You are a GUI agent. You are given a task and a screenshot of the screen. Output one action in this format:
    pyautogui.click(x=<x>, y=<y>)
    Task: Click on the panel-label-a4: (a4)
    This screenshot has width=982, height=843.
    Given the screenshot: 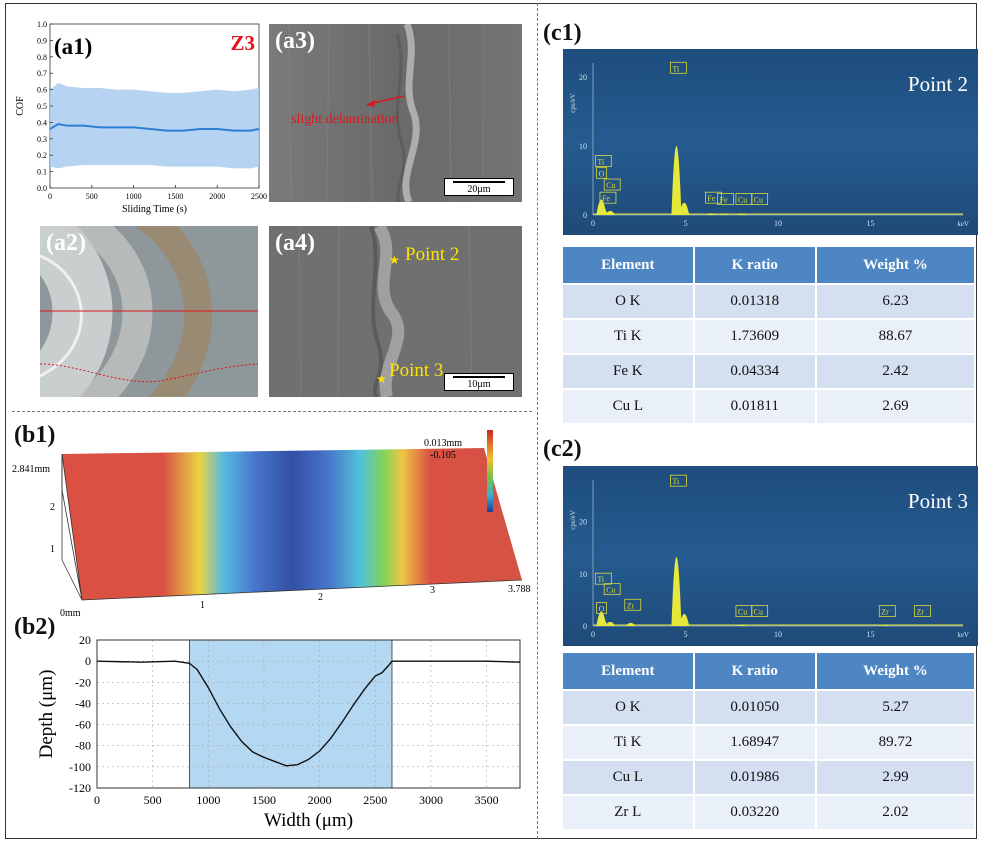 What is the action you would take?
    pyautogui.click(x=295, y=243)
    